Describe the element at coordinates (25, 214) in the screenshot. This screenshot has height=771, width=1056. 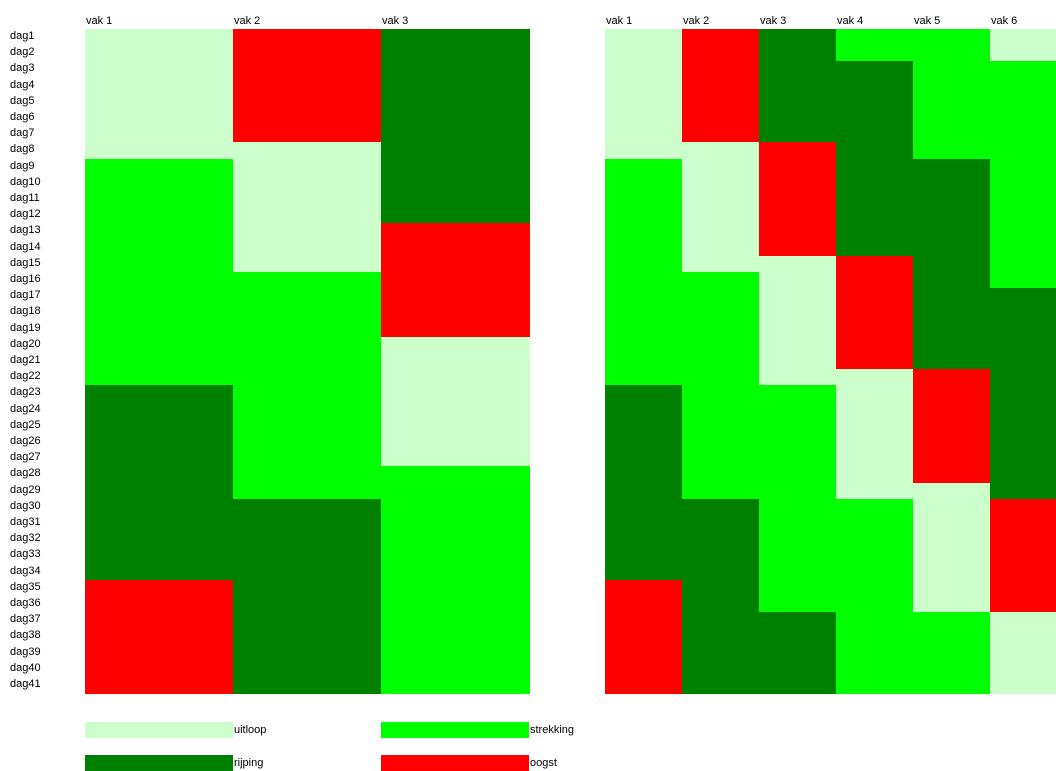
I see `day-label: dag12` at that location.